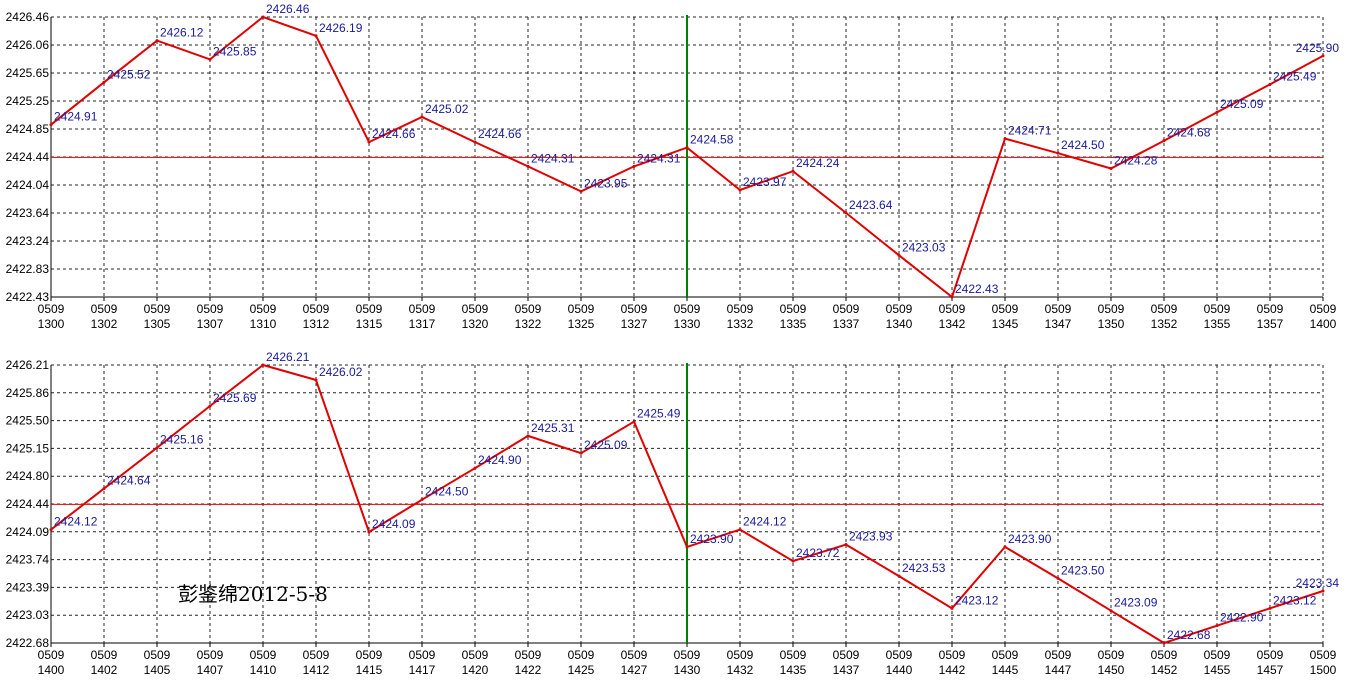 The image size is (1366, 694). Describe the element at coordinates (1318, 583) in the screenshot. I see `data-label: 2423.34` at that location.